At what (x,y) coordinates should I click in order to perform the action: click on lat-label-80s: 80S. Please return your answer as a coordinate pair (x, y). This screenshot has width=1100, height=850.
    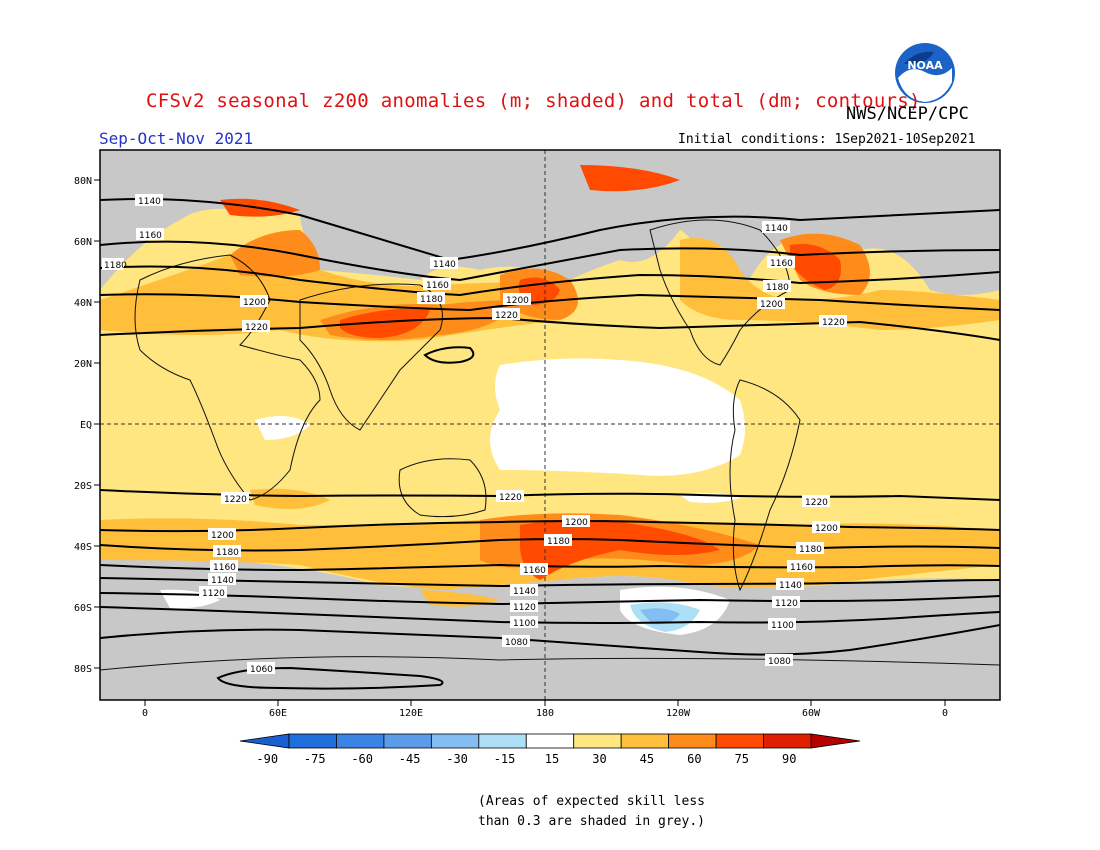
    Looking at the image, I should click on (83, 669).